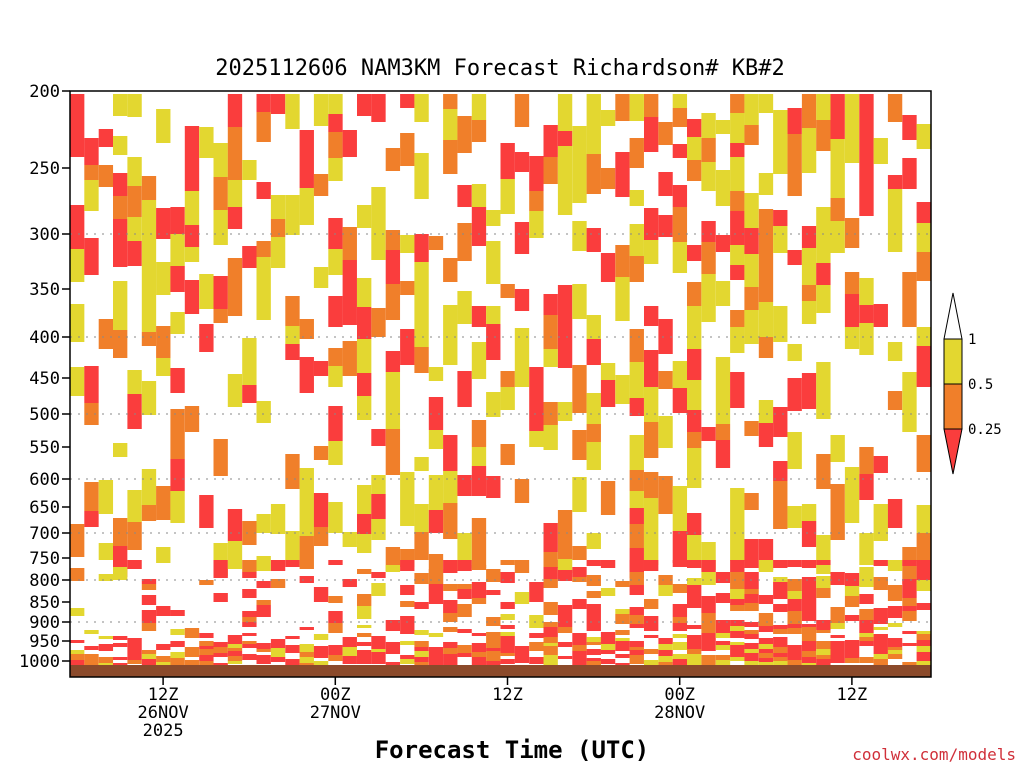 This screenshot has height=768, width=1024. I want to click on y-tick-label: 950, so click(44, 642).